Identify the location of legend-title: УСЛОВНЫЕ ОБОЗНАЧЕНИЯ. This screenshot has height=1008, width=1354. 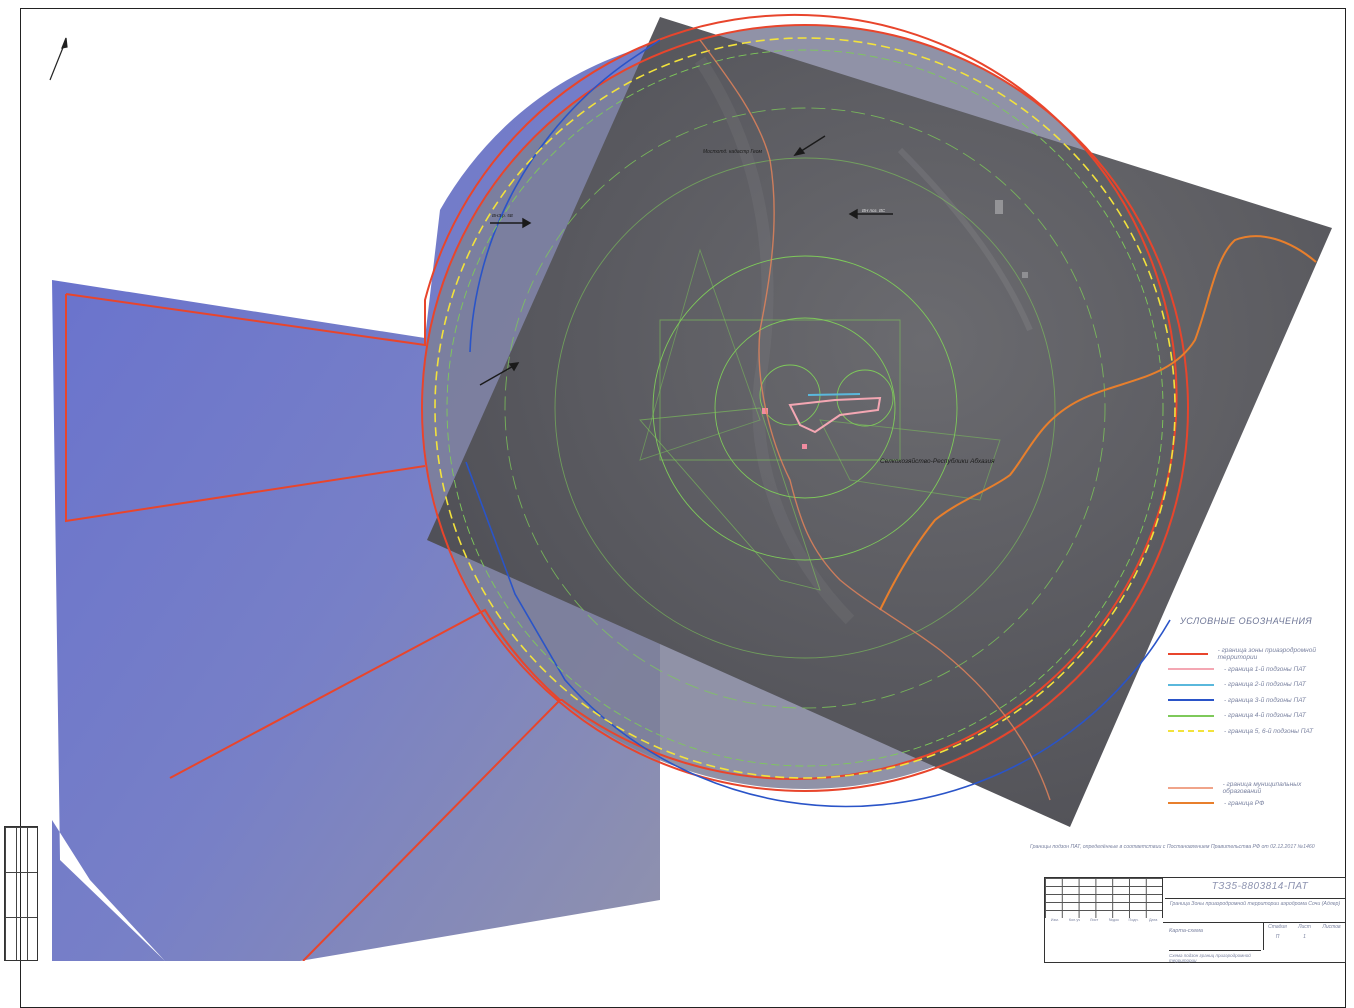
(1246, 621).